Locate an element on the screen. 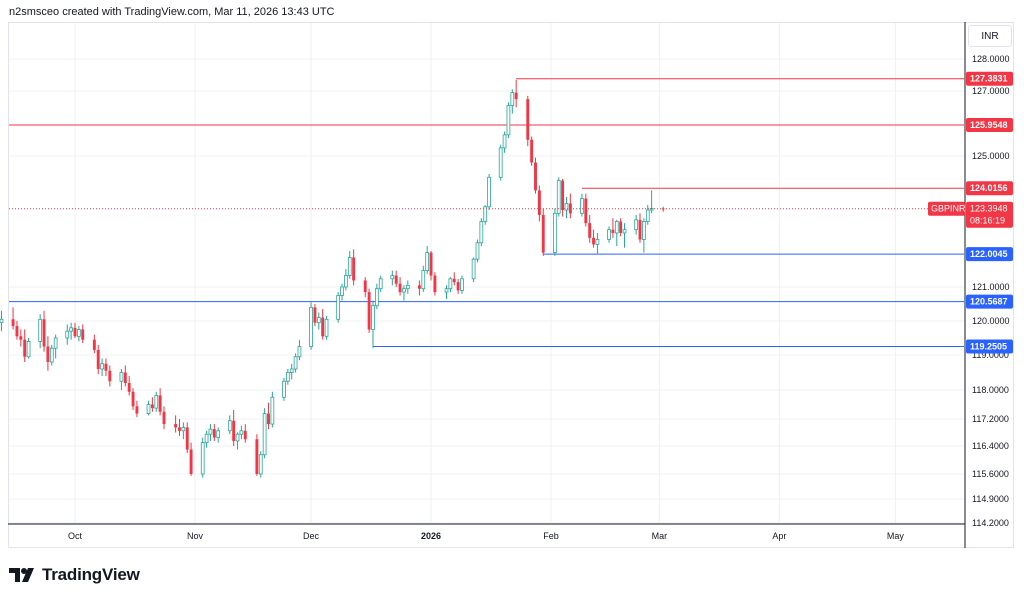 Image resolution: width=1024 pixels, height=598 pixels. level-price-label: 127.3831 is located at coordinates (989, 79).